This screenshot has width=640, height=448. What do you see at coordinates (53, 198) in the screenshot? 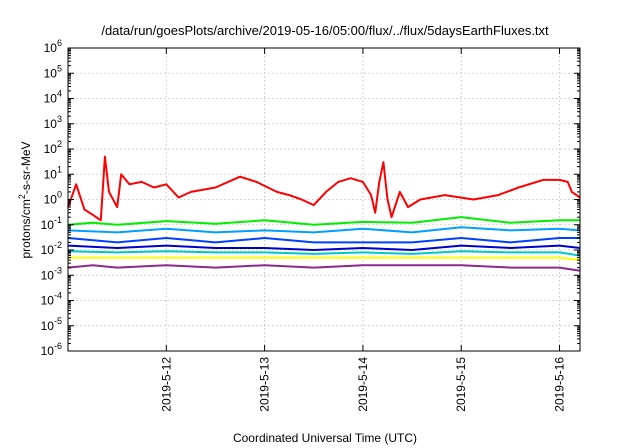
I see `y-tick-label: 10⁰` at bounding box center [53, 198].